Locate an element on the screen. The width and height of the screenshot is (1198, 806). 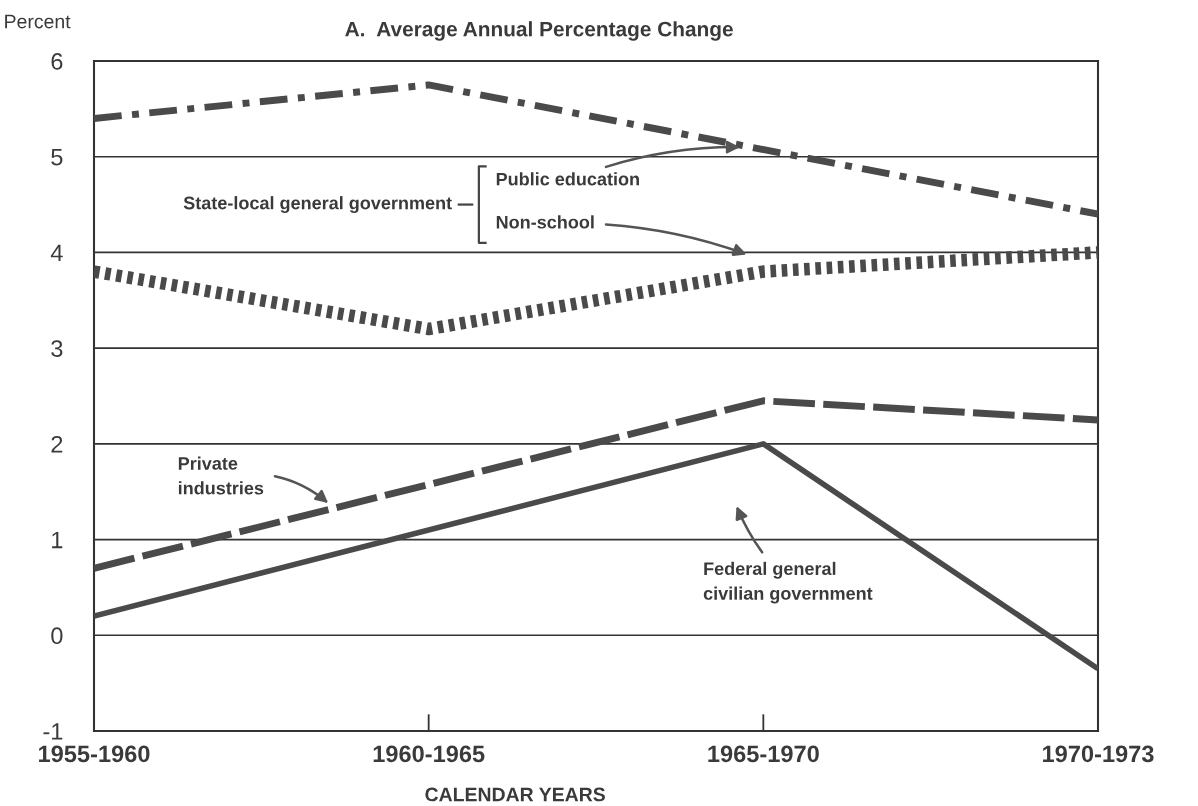
x-tick-label: 1960-1965 is located at coordinates (429, 754).